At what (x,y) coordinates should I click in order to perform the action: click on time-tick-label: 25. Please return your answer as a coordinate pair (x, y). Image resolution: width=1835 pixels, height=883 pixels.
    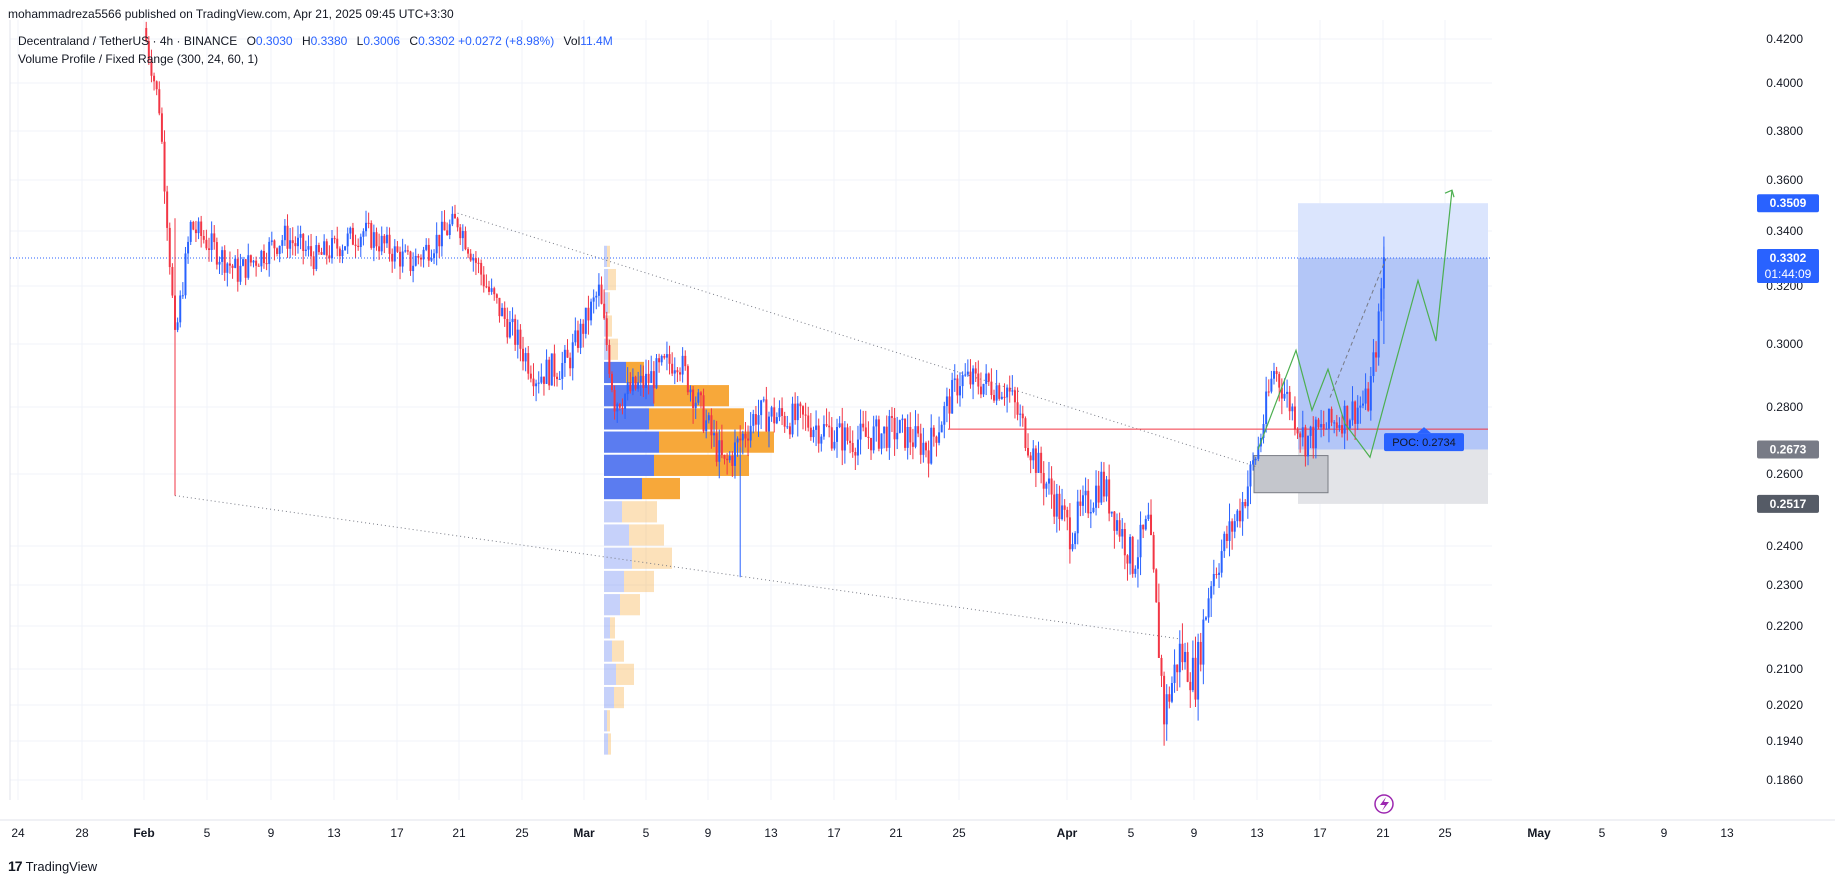
    Looking at the image, I should click on (959, 833).